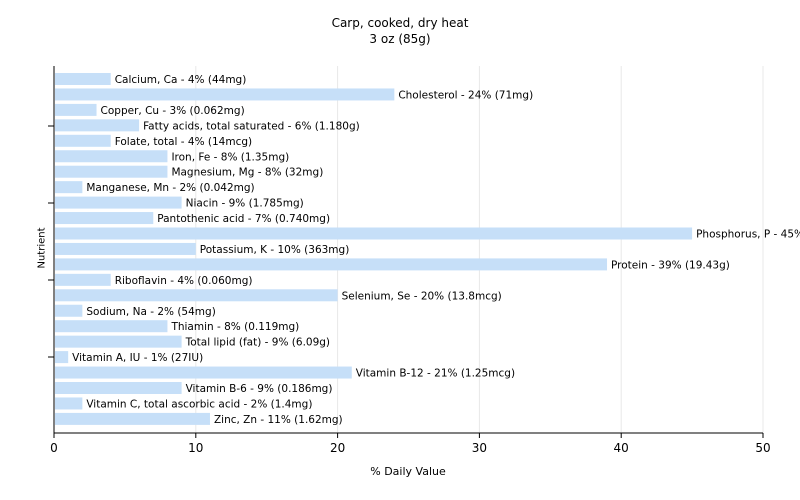  What do you see at coordinates (54, 448) in the screenshot?
I see `x-tick-label: 0` at bounding box center [54, 448].